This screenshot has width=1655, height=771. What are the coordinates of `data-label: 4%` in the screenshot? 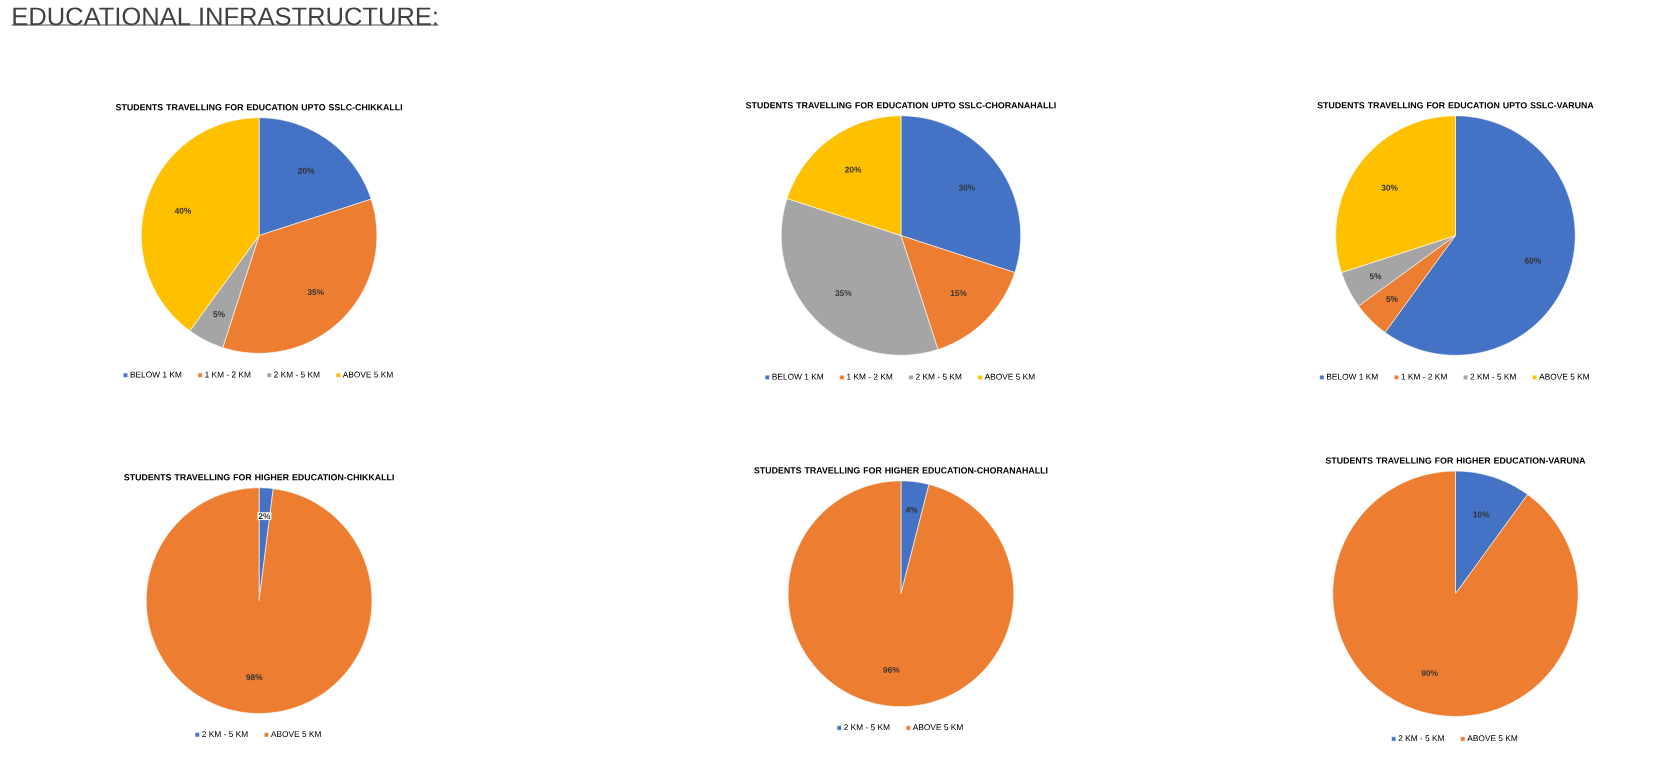 It's located at (911, 509).